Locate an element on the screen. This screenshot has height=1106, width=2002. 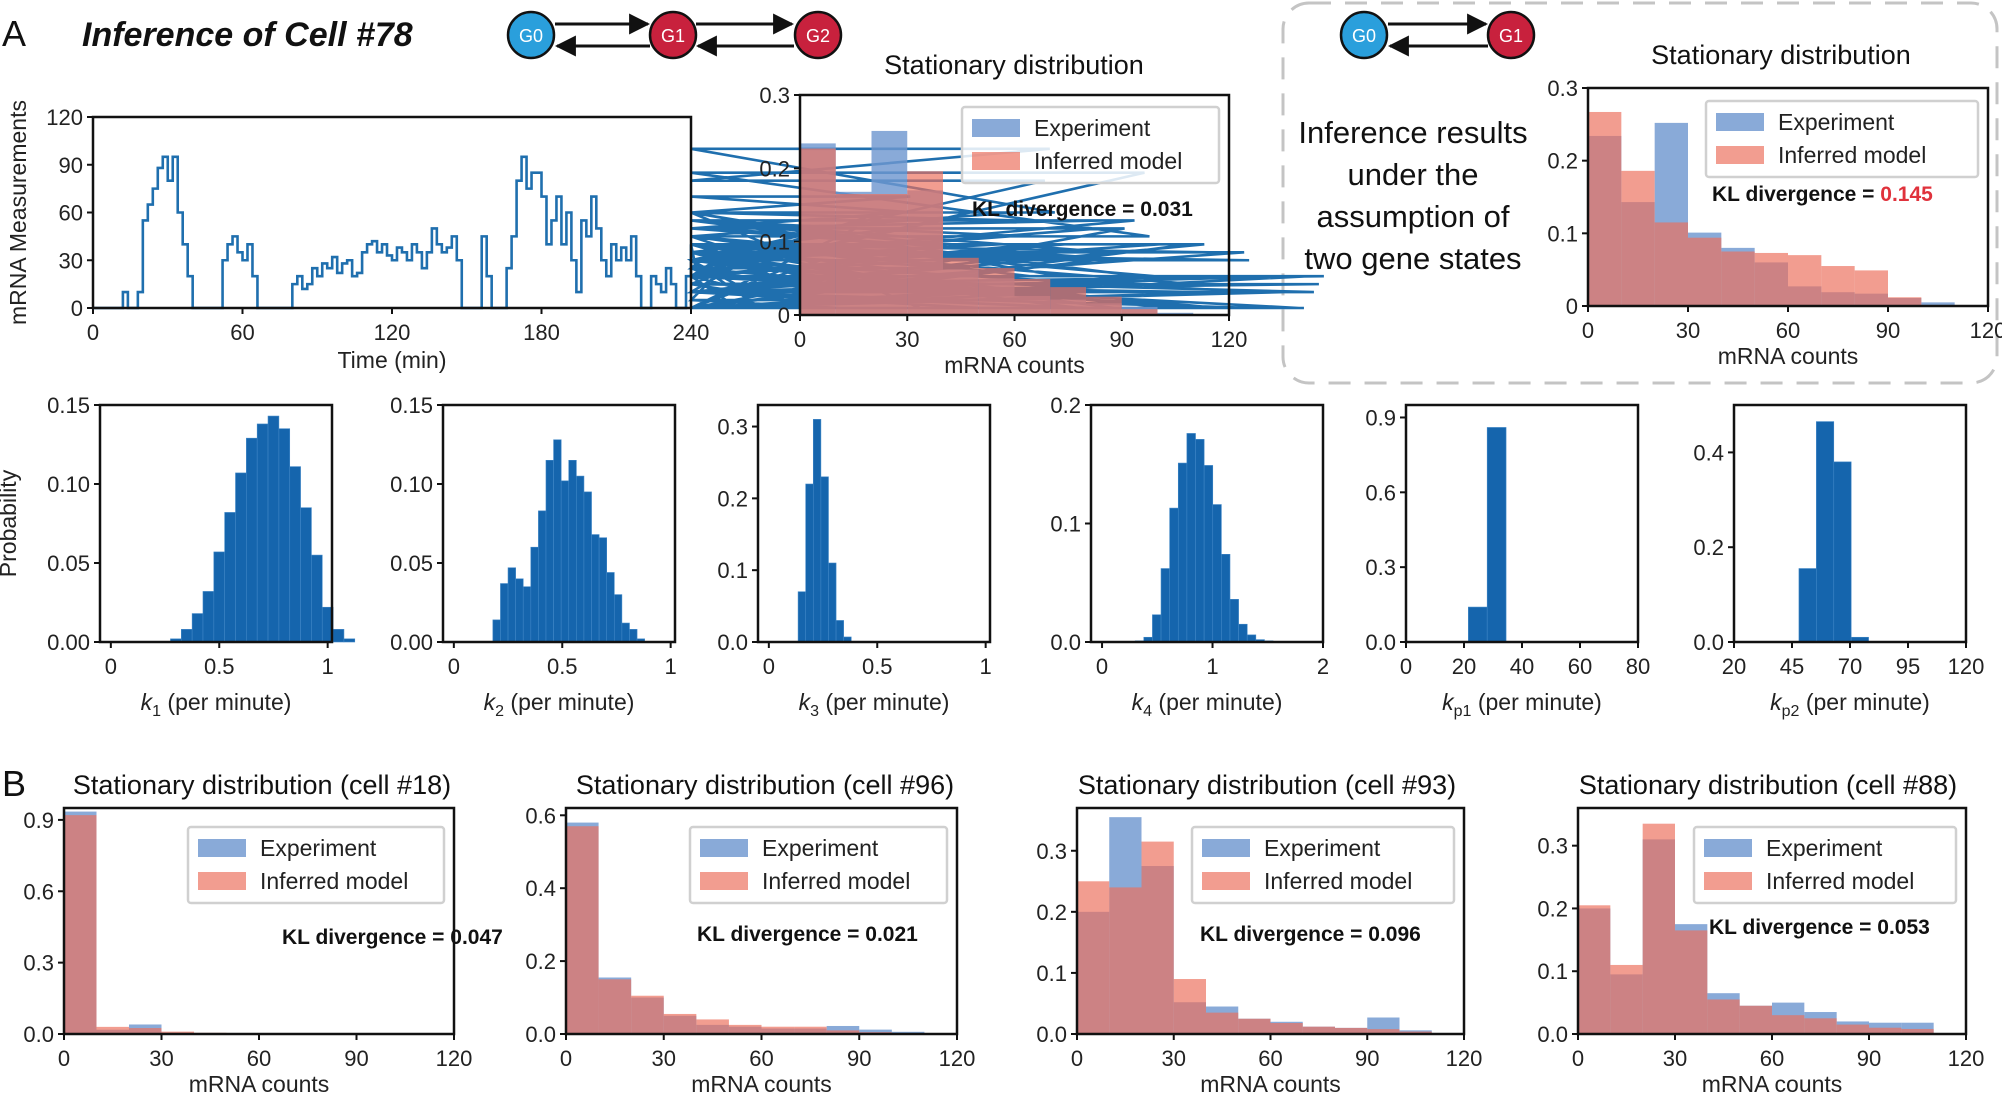
kp1-xlabel-var: k is located at coordinates (1448, 702).